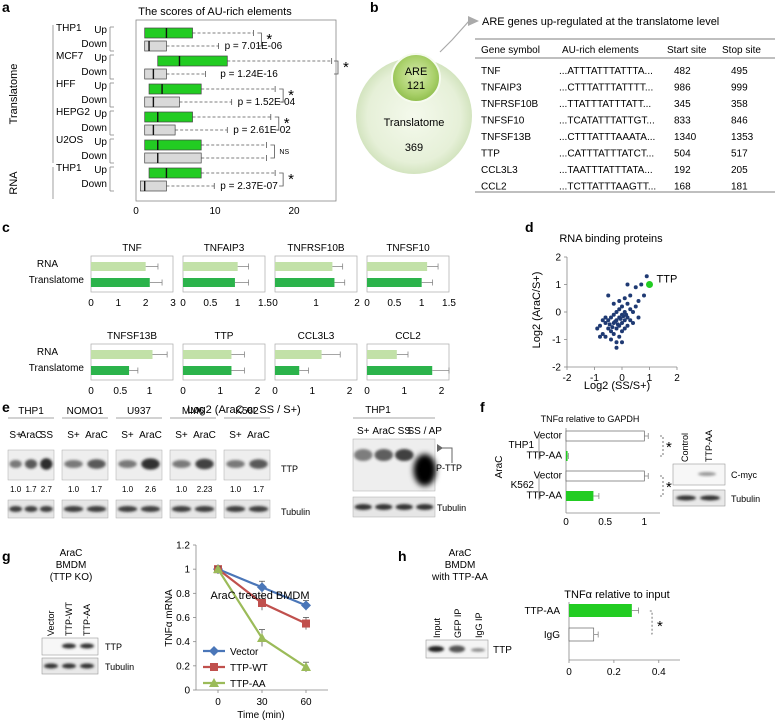 Image resolution: width=778 pixels, height=723 pixels. Describe the element at coordinates (590, 419) in the screenshot. I see `panel-f-title: TNFα relative to GAPDH` at that location.